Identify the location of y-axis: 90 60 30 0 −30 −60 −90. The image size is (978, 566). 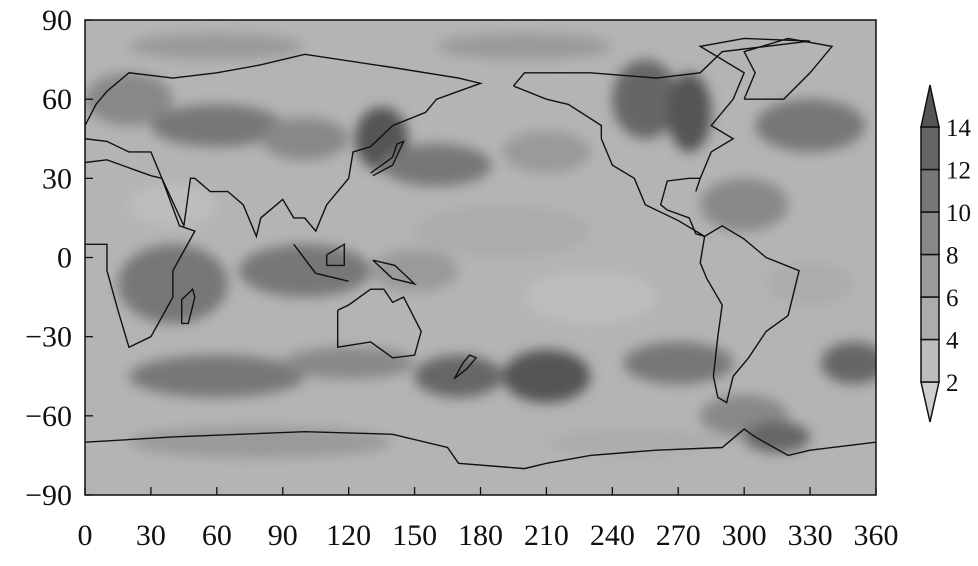
(59, 258).